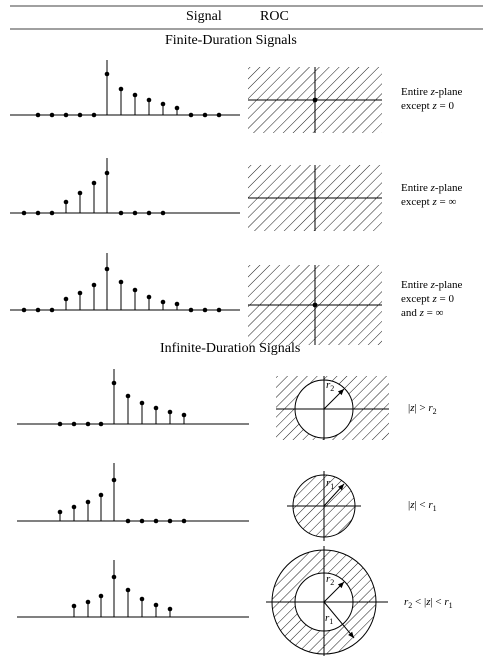  What do you see at coordinates (427, 299) in the screenshot?
I see `finite-row-2-roc-text-1: except z = 0` at bounding box center [427, 299].